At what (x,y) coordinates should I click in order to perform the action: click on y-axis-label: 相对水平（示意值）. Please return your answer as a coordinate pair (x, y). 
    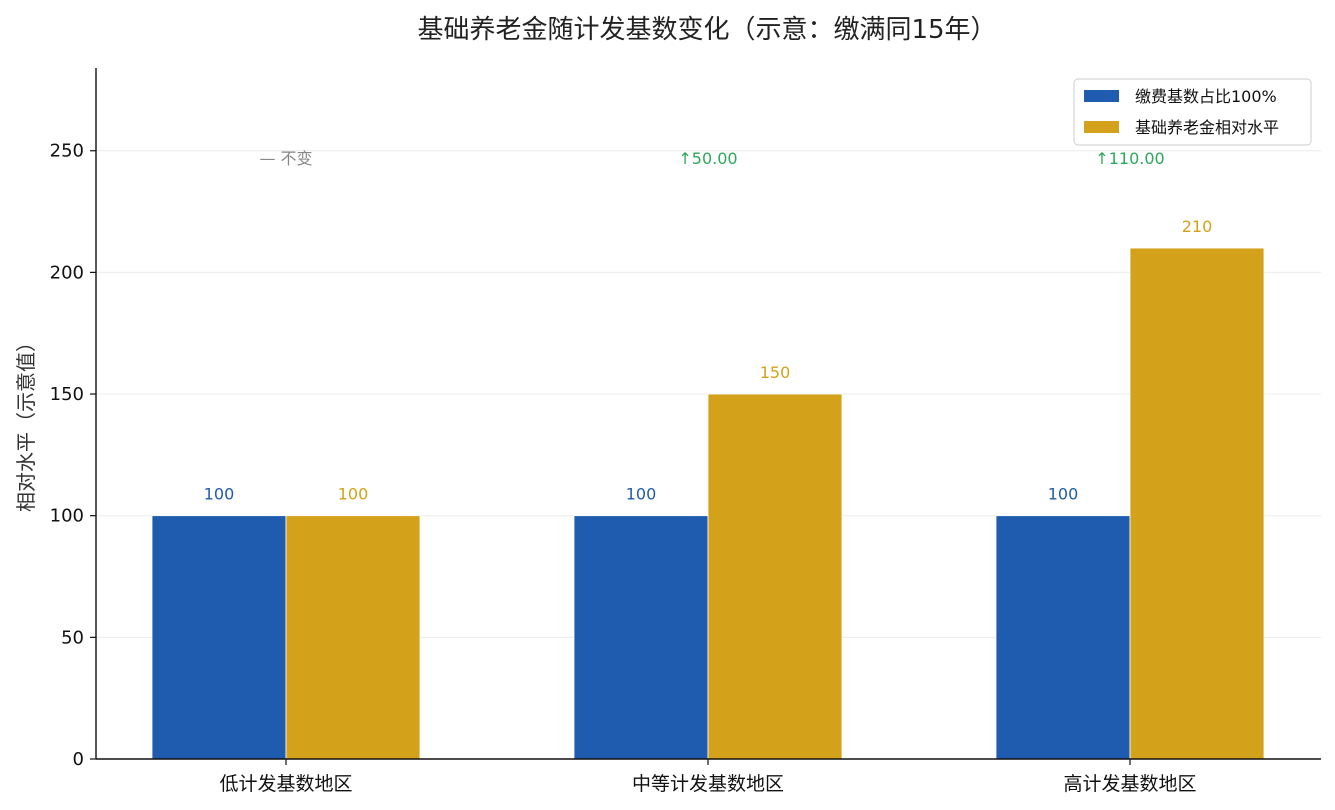
    Looking at the image, I should click on (26, 422).